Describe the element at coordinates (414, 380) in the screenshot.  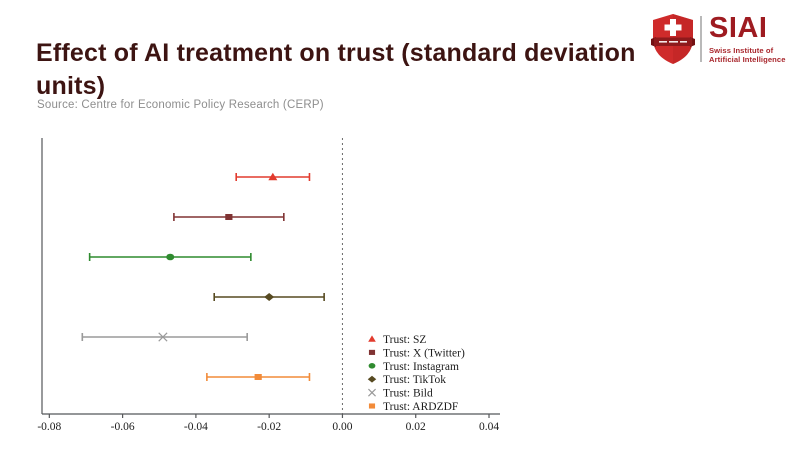
I see `legend-label: Trust: TikTok` at that location.